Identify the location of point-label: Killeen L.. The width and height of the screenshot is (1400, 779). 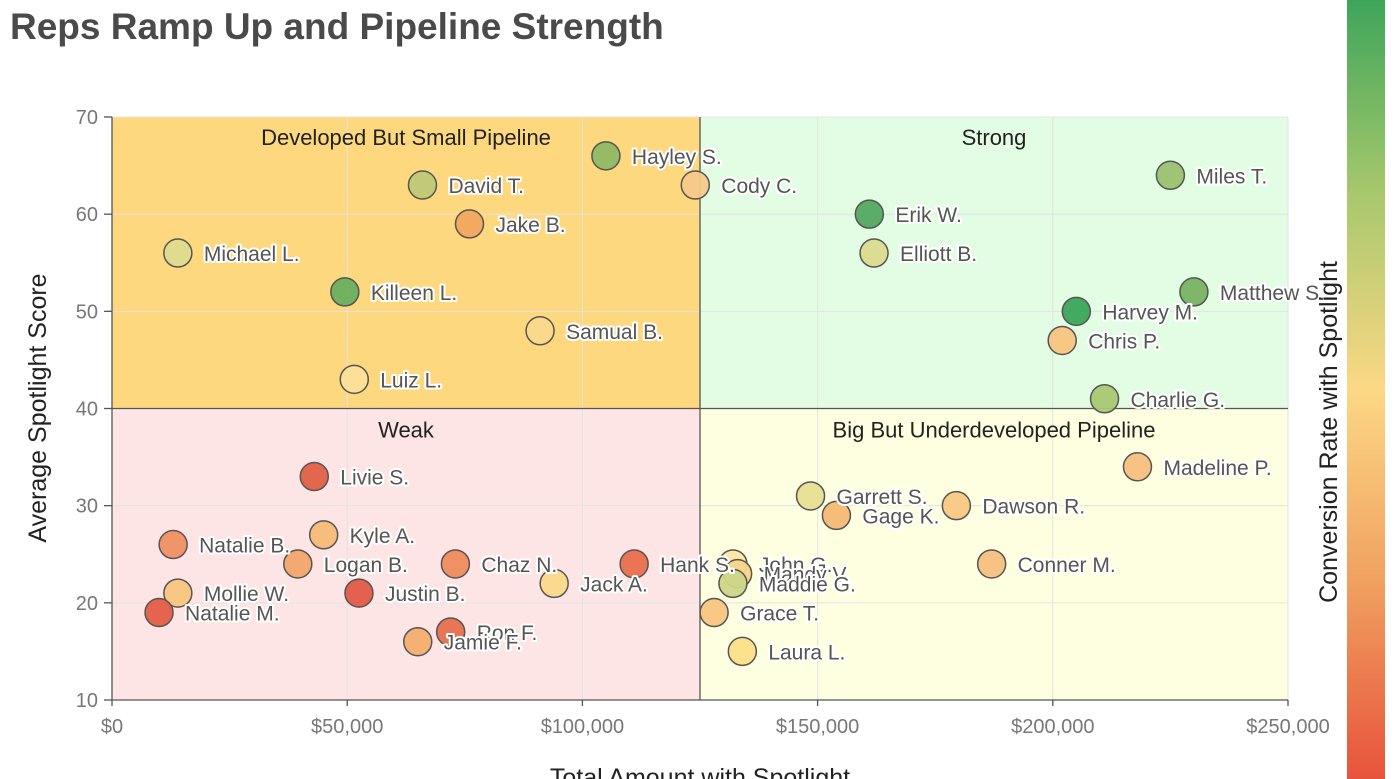
(414, 293).